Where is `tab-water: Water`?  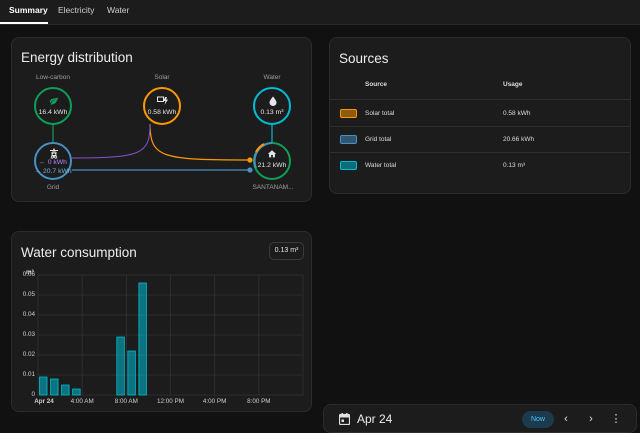
tab-water: Water is located at coordinates (118, 10).